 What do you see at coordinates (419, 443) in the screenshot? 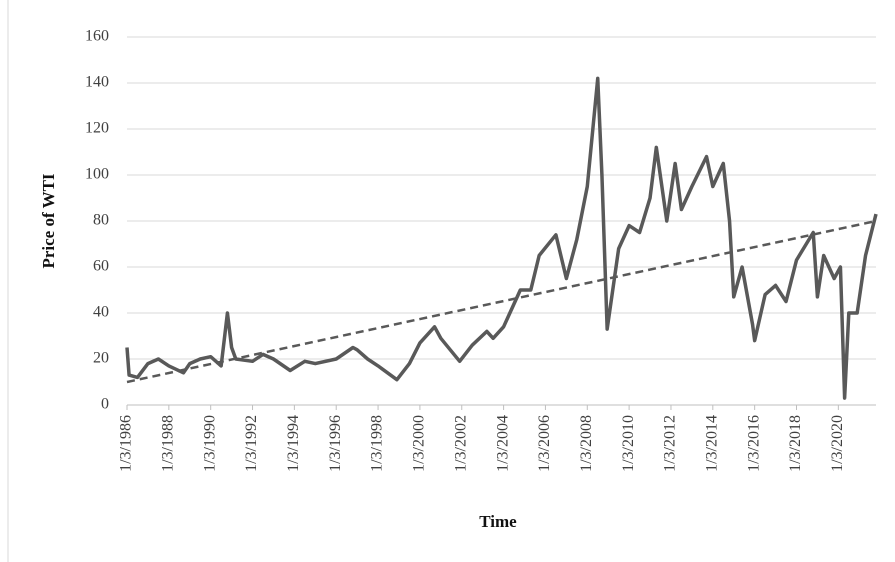
I see `x-tick-label: 1/3/2000` at bounding box center [419, 443].